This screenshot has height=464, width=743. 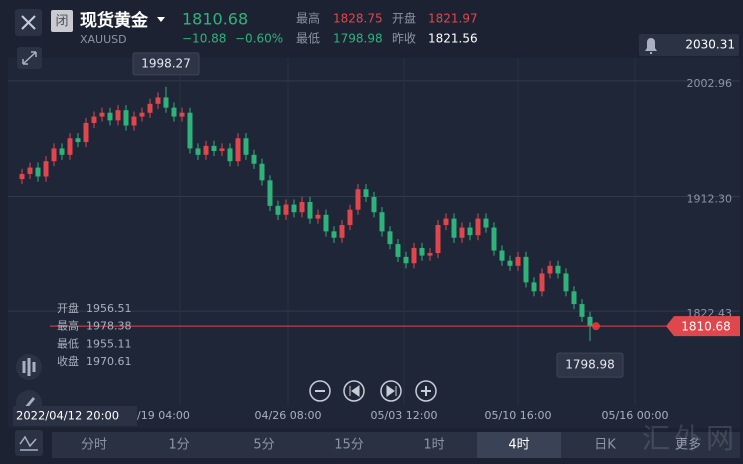 I want to click on status-badge, so click(x=62, y=21).